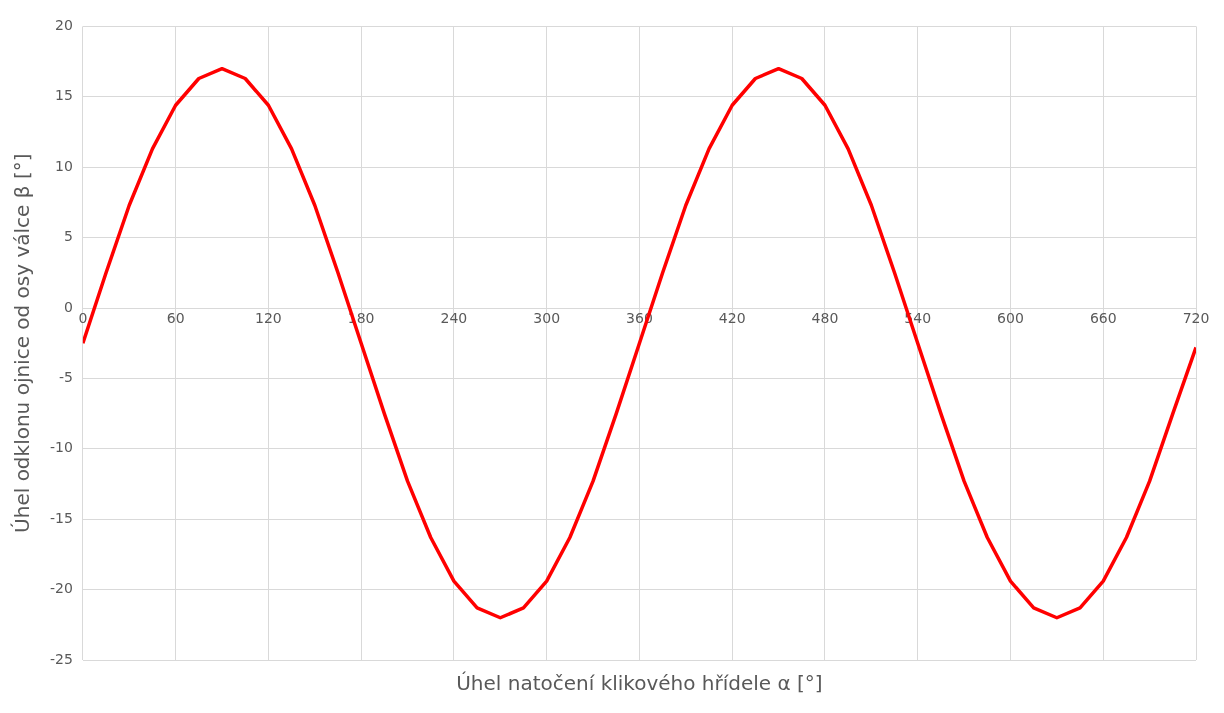 This screenshot has height=713, width=1224. I want to click on y-tick-label: 5, so click(68, 236).